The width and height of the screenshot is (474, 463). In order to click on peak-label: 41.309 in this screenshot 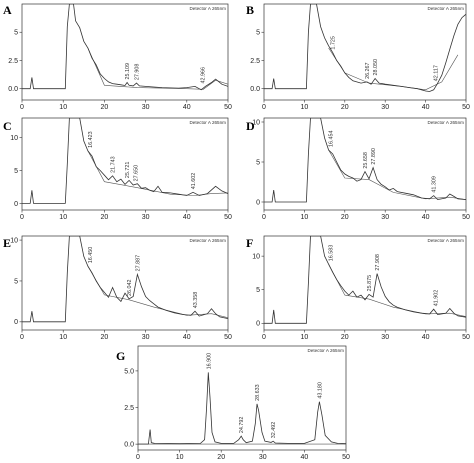, I will do `click(435, 184)`.